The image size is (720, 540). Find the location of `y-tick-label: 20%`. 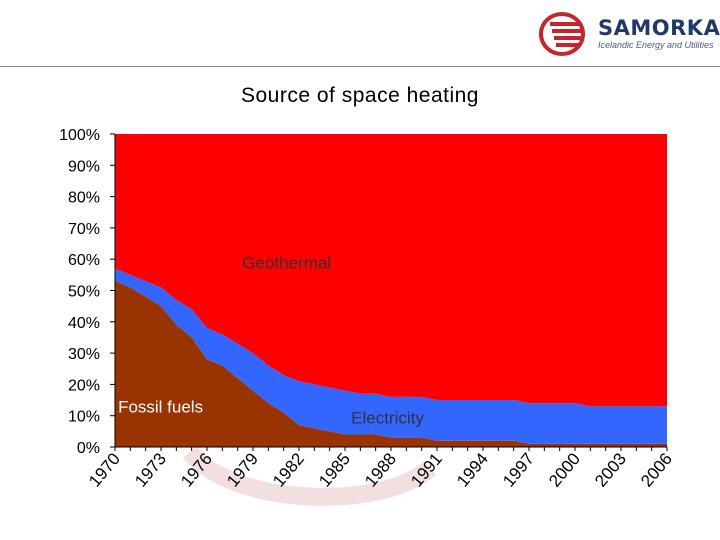

y-tick-label: 20% is located at coordinates (84, 385).